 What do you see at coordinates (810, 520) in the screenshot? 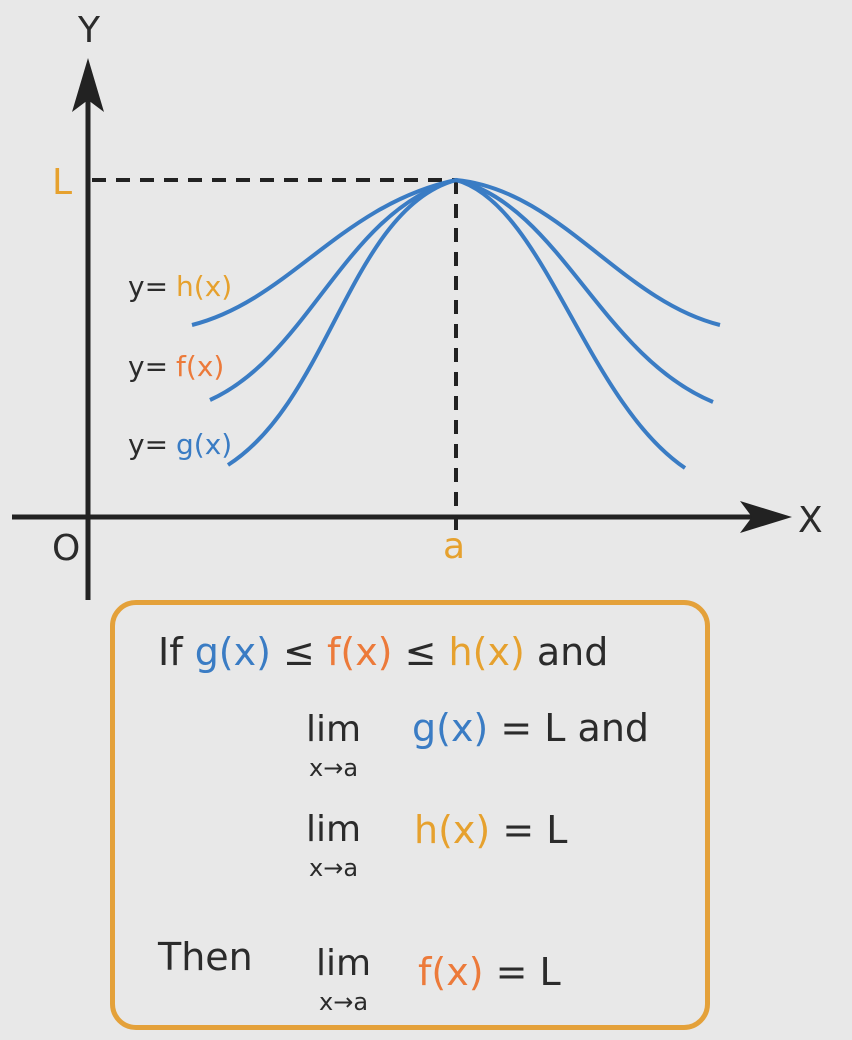
I see `x-axis-label: X` at bounding box center [810, 520].